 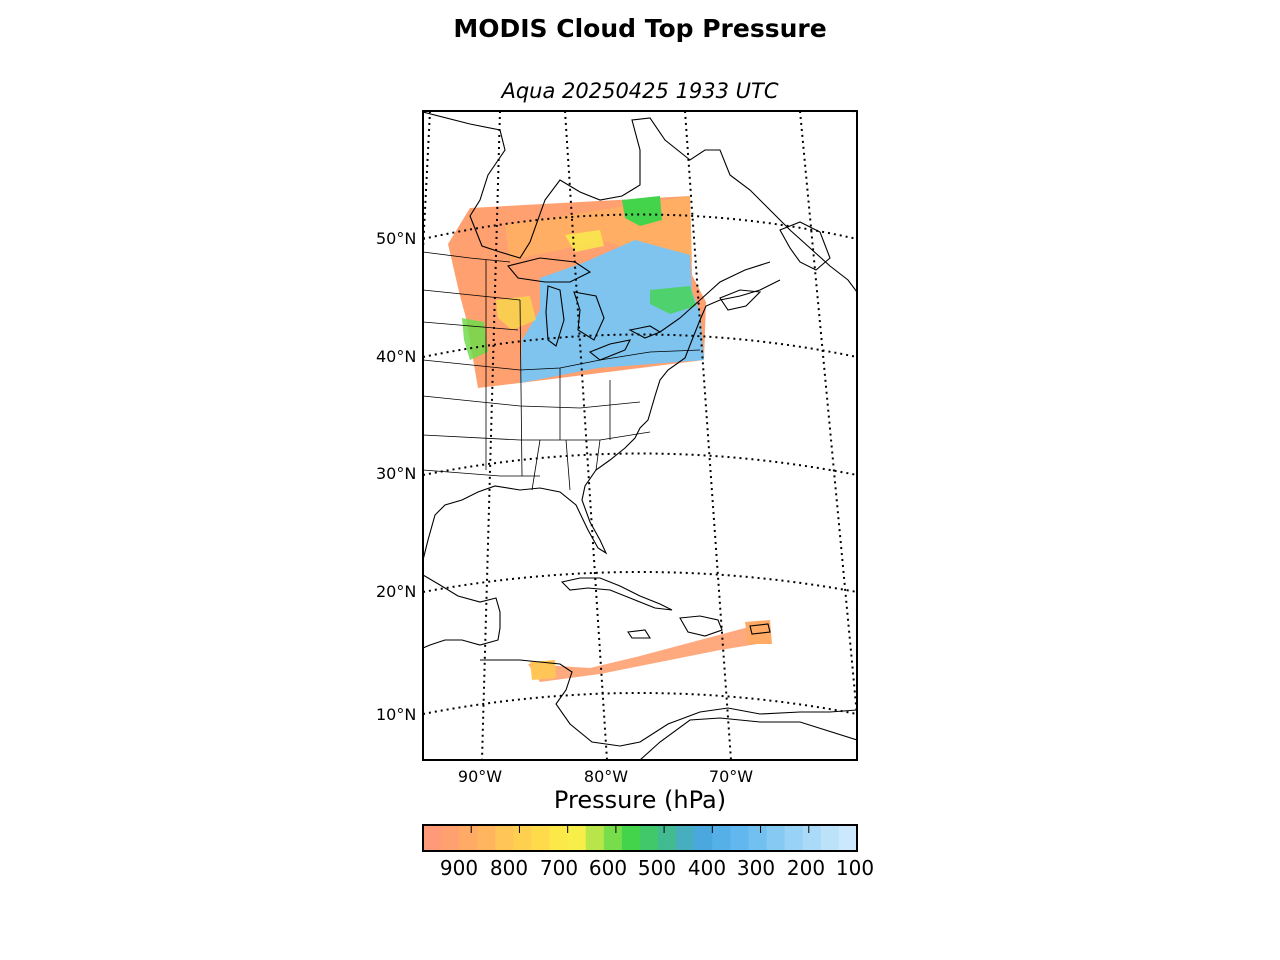 I want to click on cloud-patch-yellow-caribbean, so click(x=543, y=670).